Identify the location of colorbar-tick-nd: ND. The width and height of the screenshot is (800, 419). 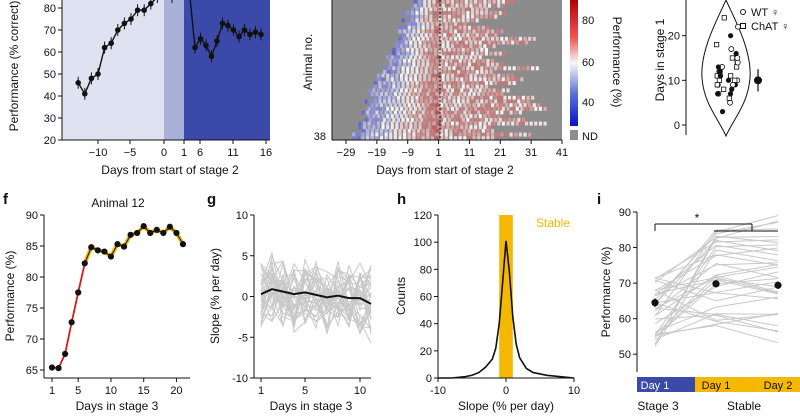
(590, 137).